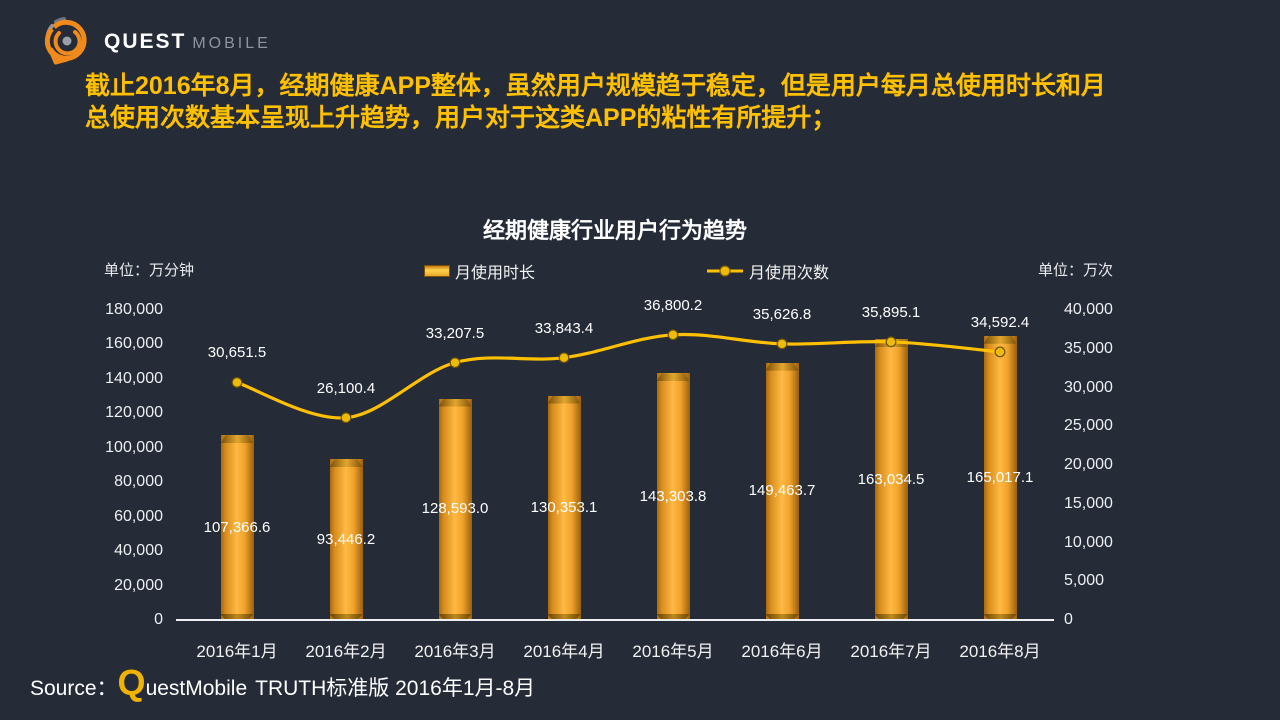  I want to click on y-axis-tick-label-right: 25,000, so click(1088, 426).